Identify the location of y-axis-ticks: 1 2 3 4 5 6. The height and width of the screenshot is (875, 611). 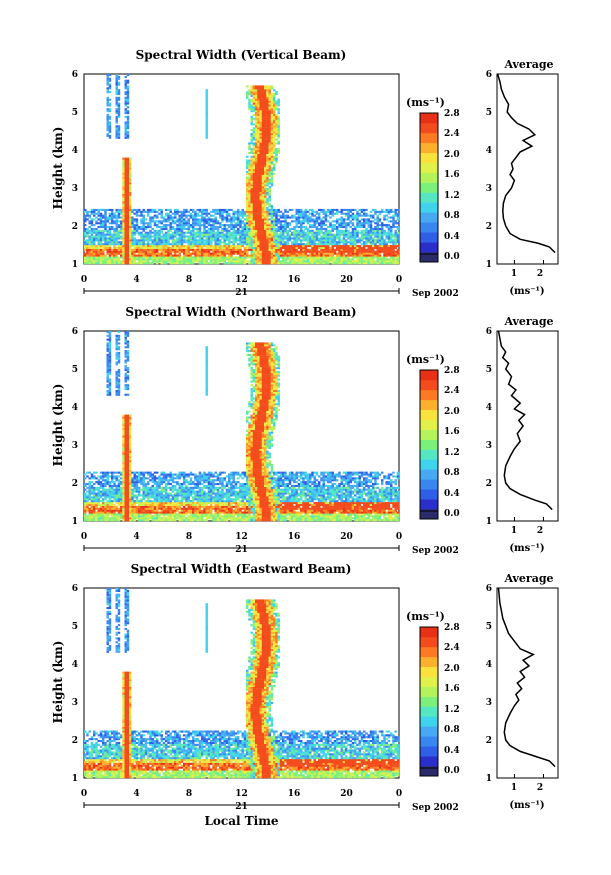
(75, 170).